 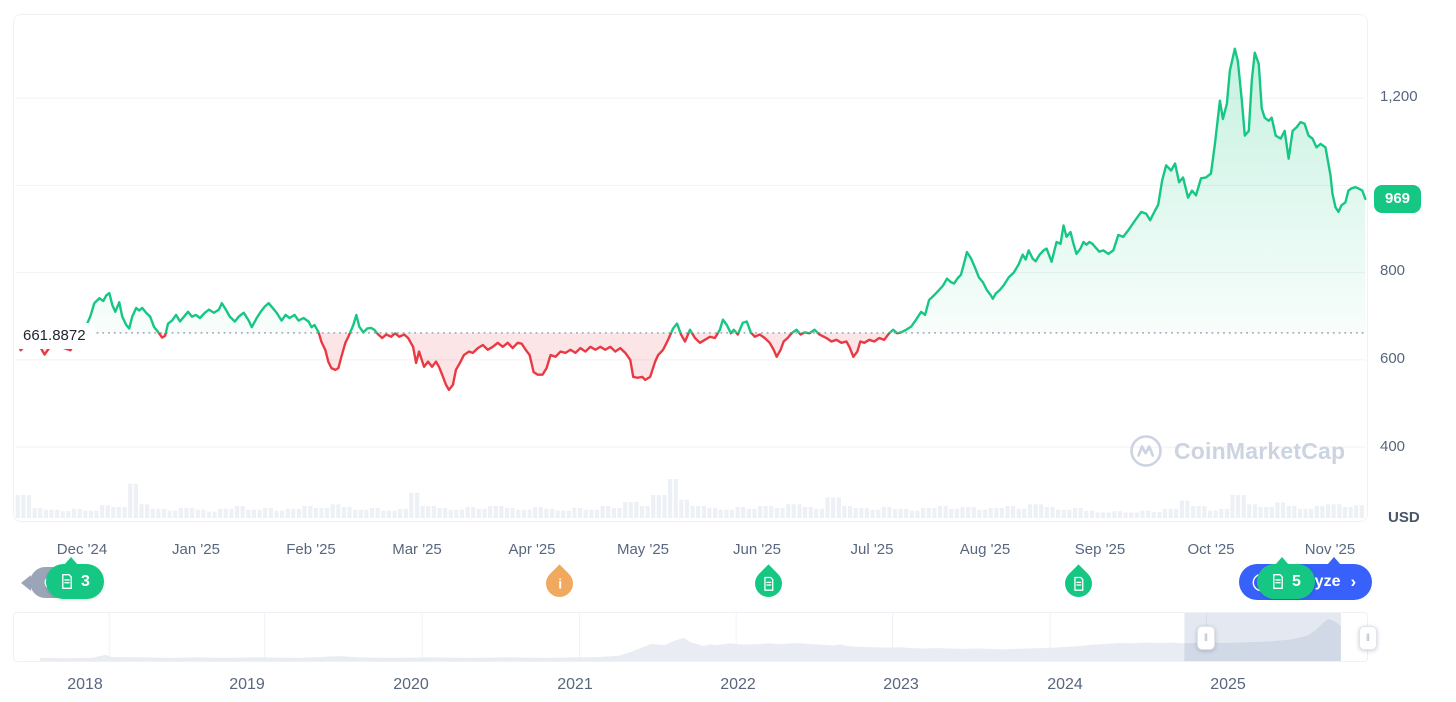 I want to click on navigator-year-label: 2022, so click(x=738, y=684).